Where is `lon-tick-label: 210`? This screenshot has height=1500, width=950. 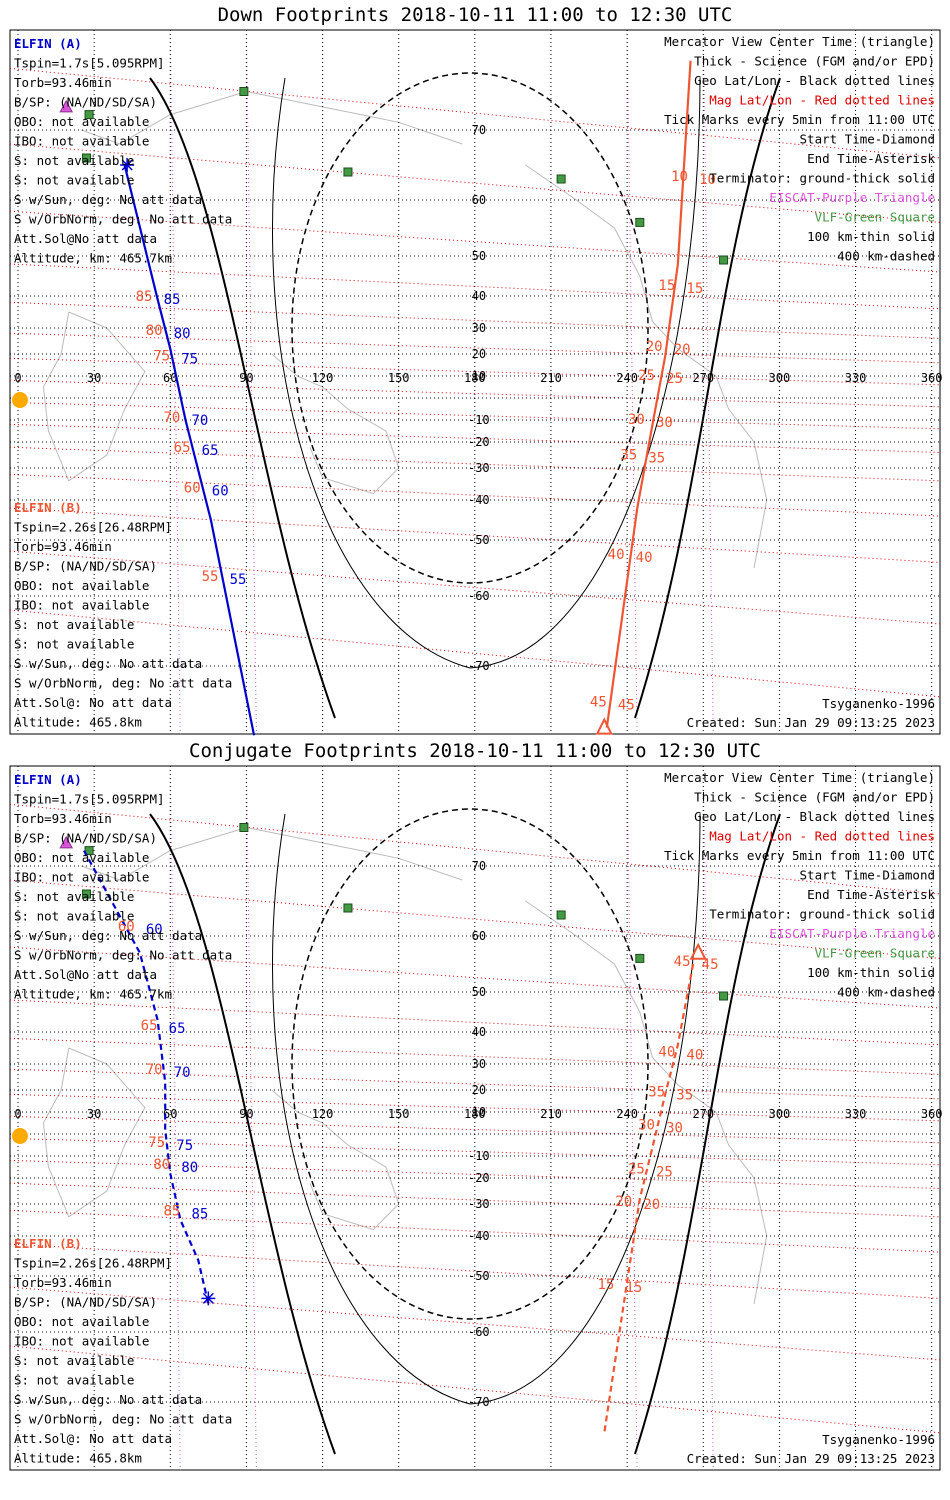
lon-tick-label: 210 is located at coordinates (551, 378).